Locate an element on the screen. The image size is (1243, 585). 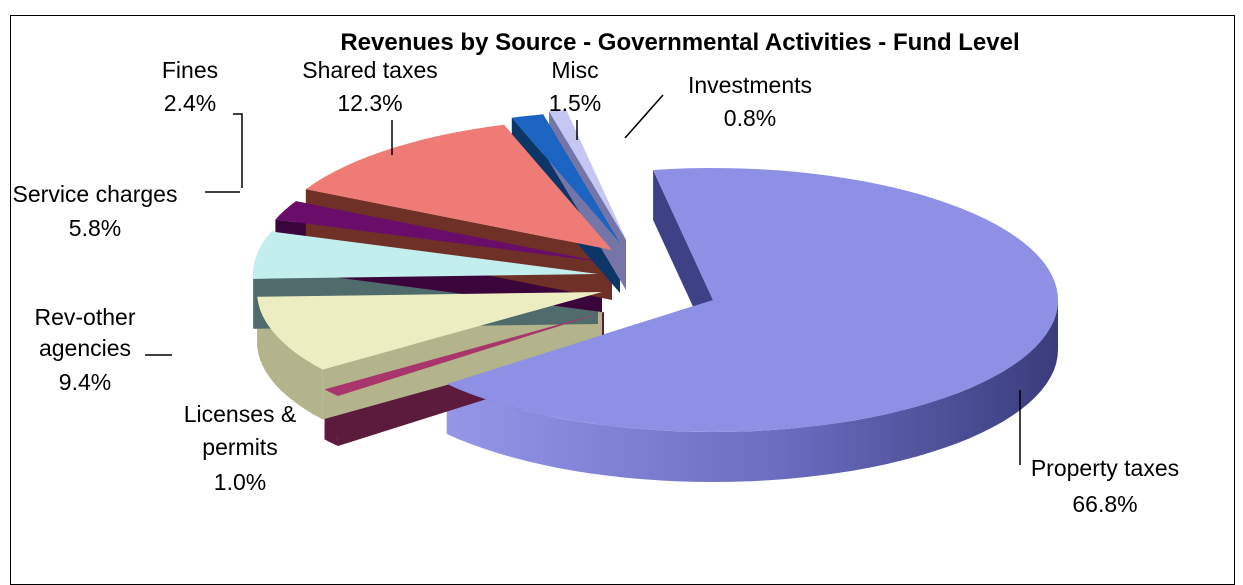
slice-name-service-charges-0: Service charges is located at coordinates (95, 194).